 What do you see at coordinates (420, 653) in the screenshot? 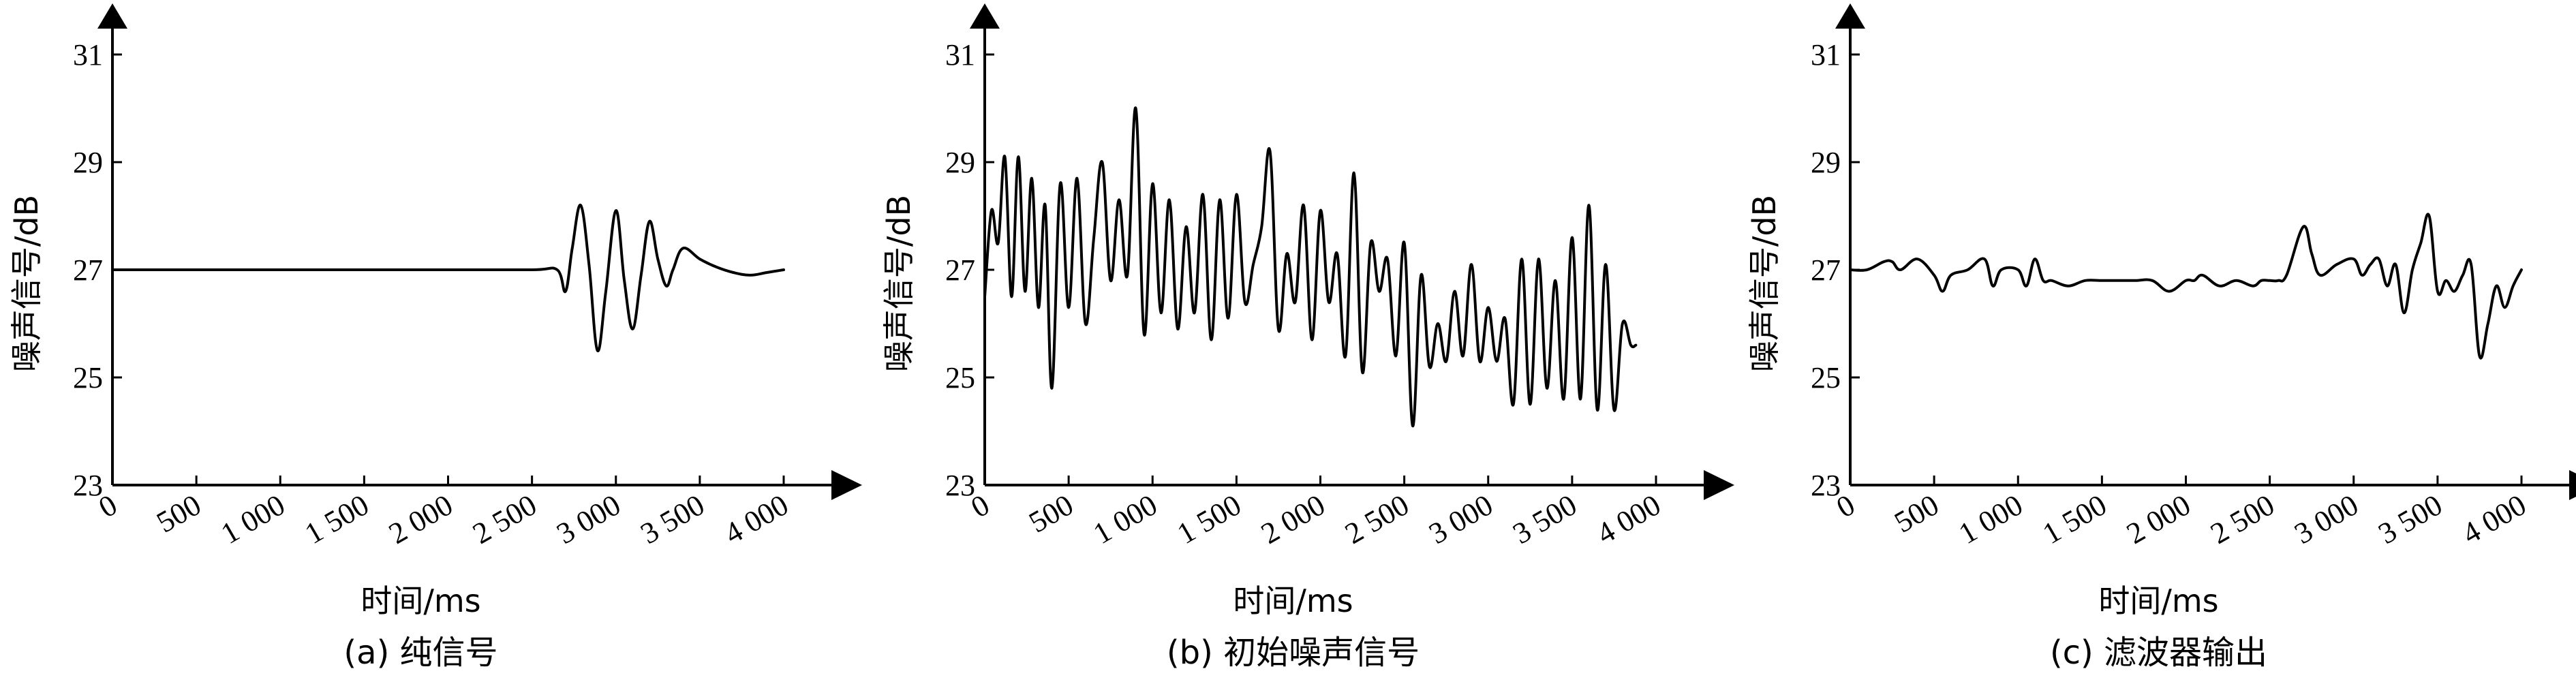
I see `panel-caption: (a) 纯信号` at bounding box center [420, 653].